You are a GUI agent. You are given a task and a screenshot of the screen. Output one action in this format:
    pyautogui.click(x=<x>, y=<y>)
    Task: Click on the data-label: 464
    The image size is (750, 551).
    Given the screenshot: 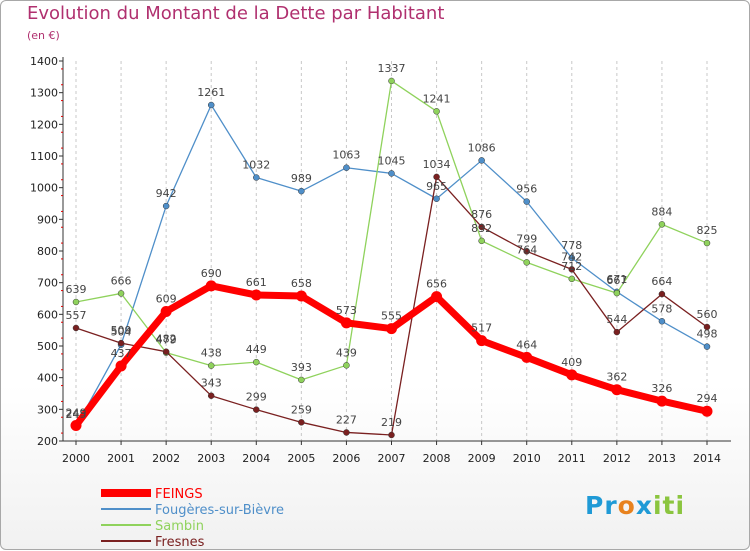 What is the action you would take?
    pyautogui.click(x=526, y=344)
    